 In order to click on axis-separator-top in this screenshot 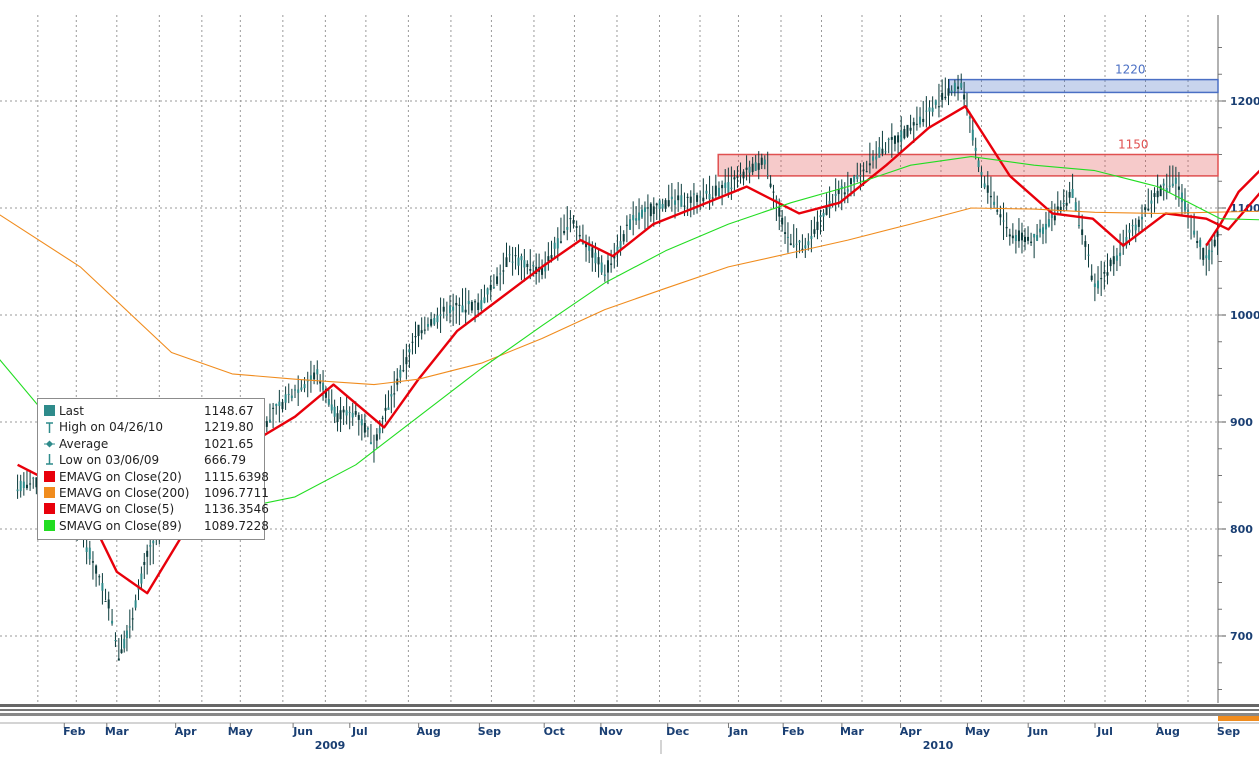, I will do `click(629, 705)`.